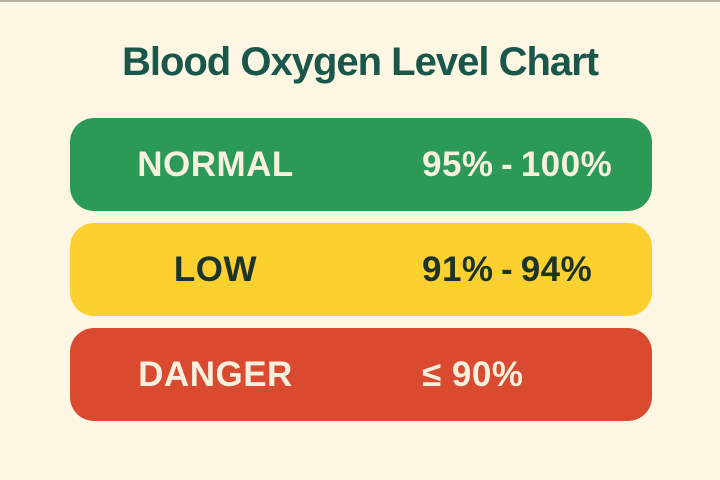  What do you see at coordinates (215, 374) in the screenshot?
I see `band-danger-label: DANGER` at bounding box center [215, 374].